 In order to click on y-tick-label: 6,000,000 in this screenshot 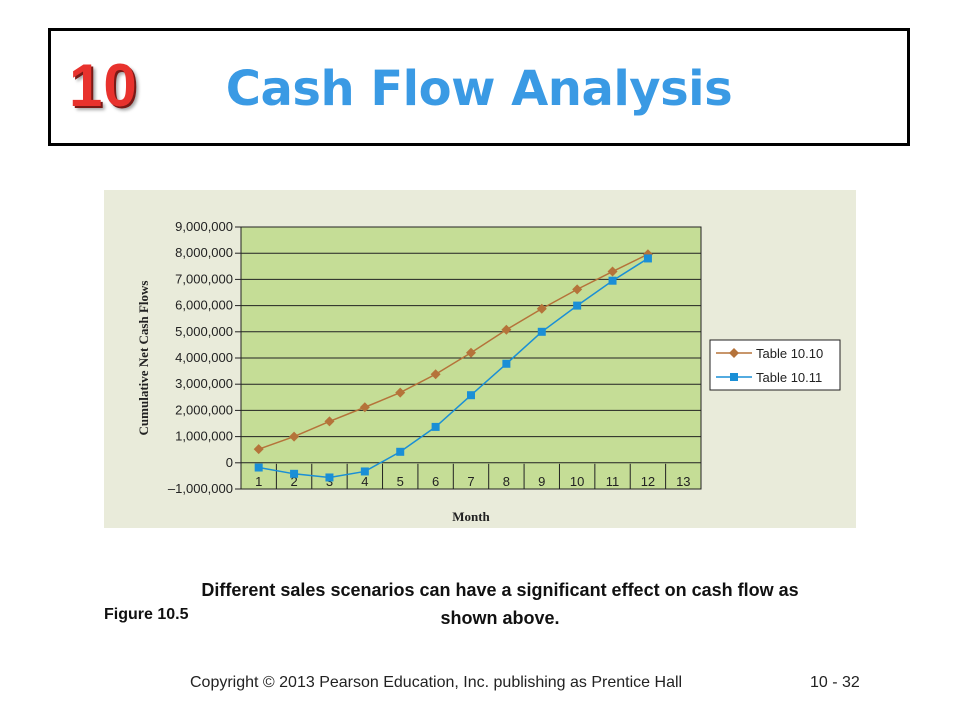, I will do `click(204, 305)`.